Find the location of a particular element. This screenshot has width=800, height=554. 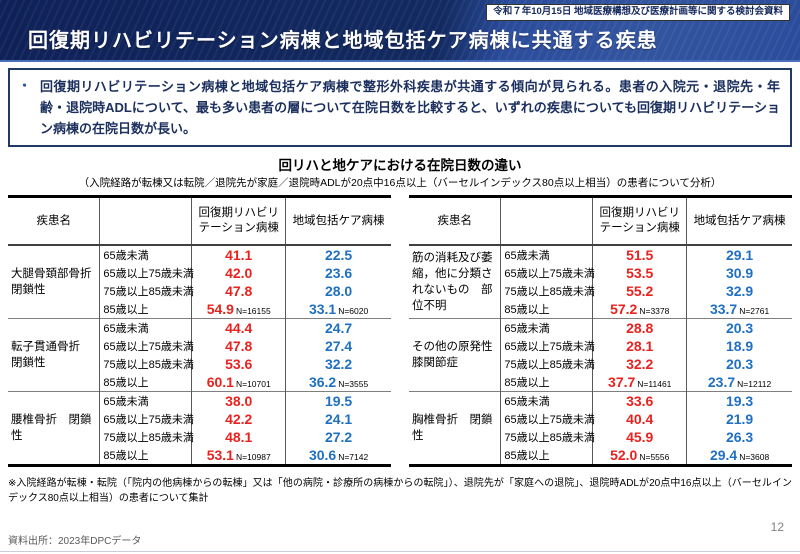

age-column-header is located at coordinates (546, 221).